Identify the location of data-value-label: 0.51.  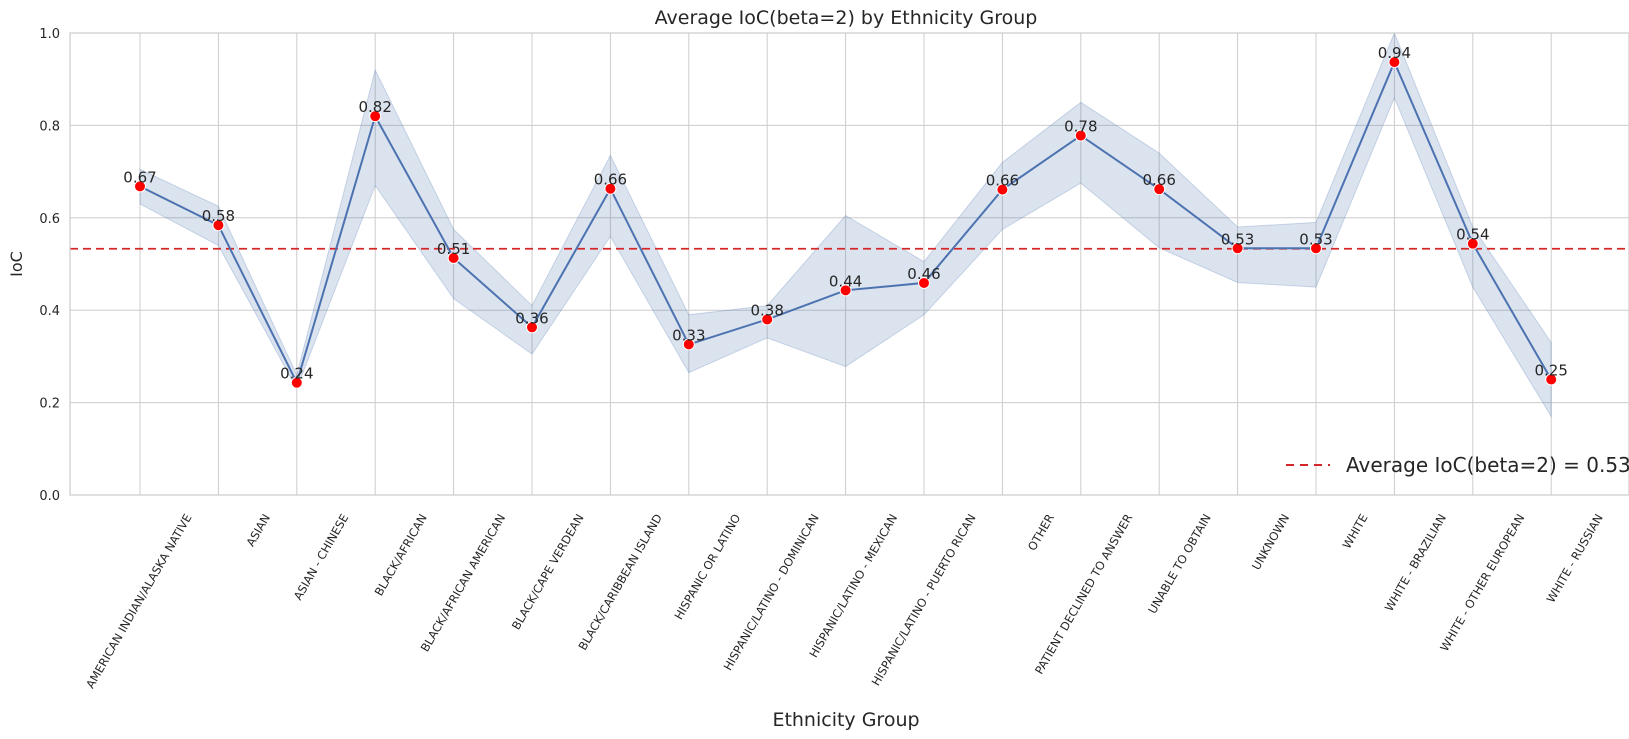
(453, 249).